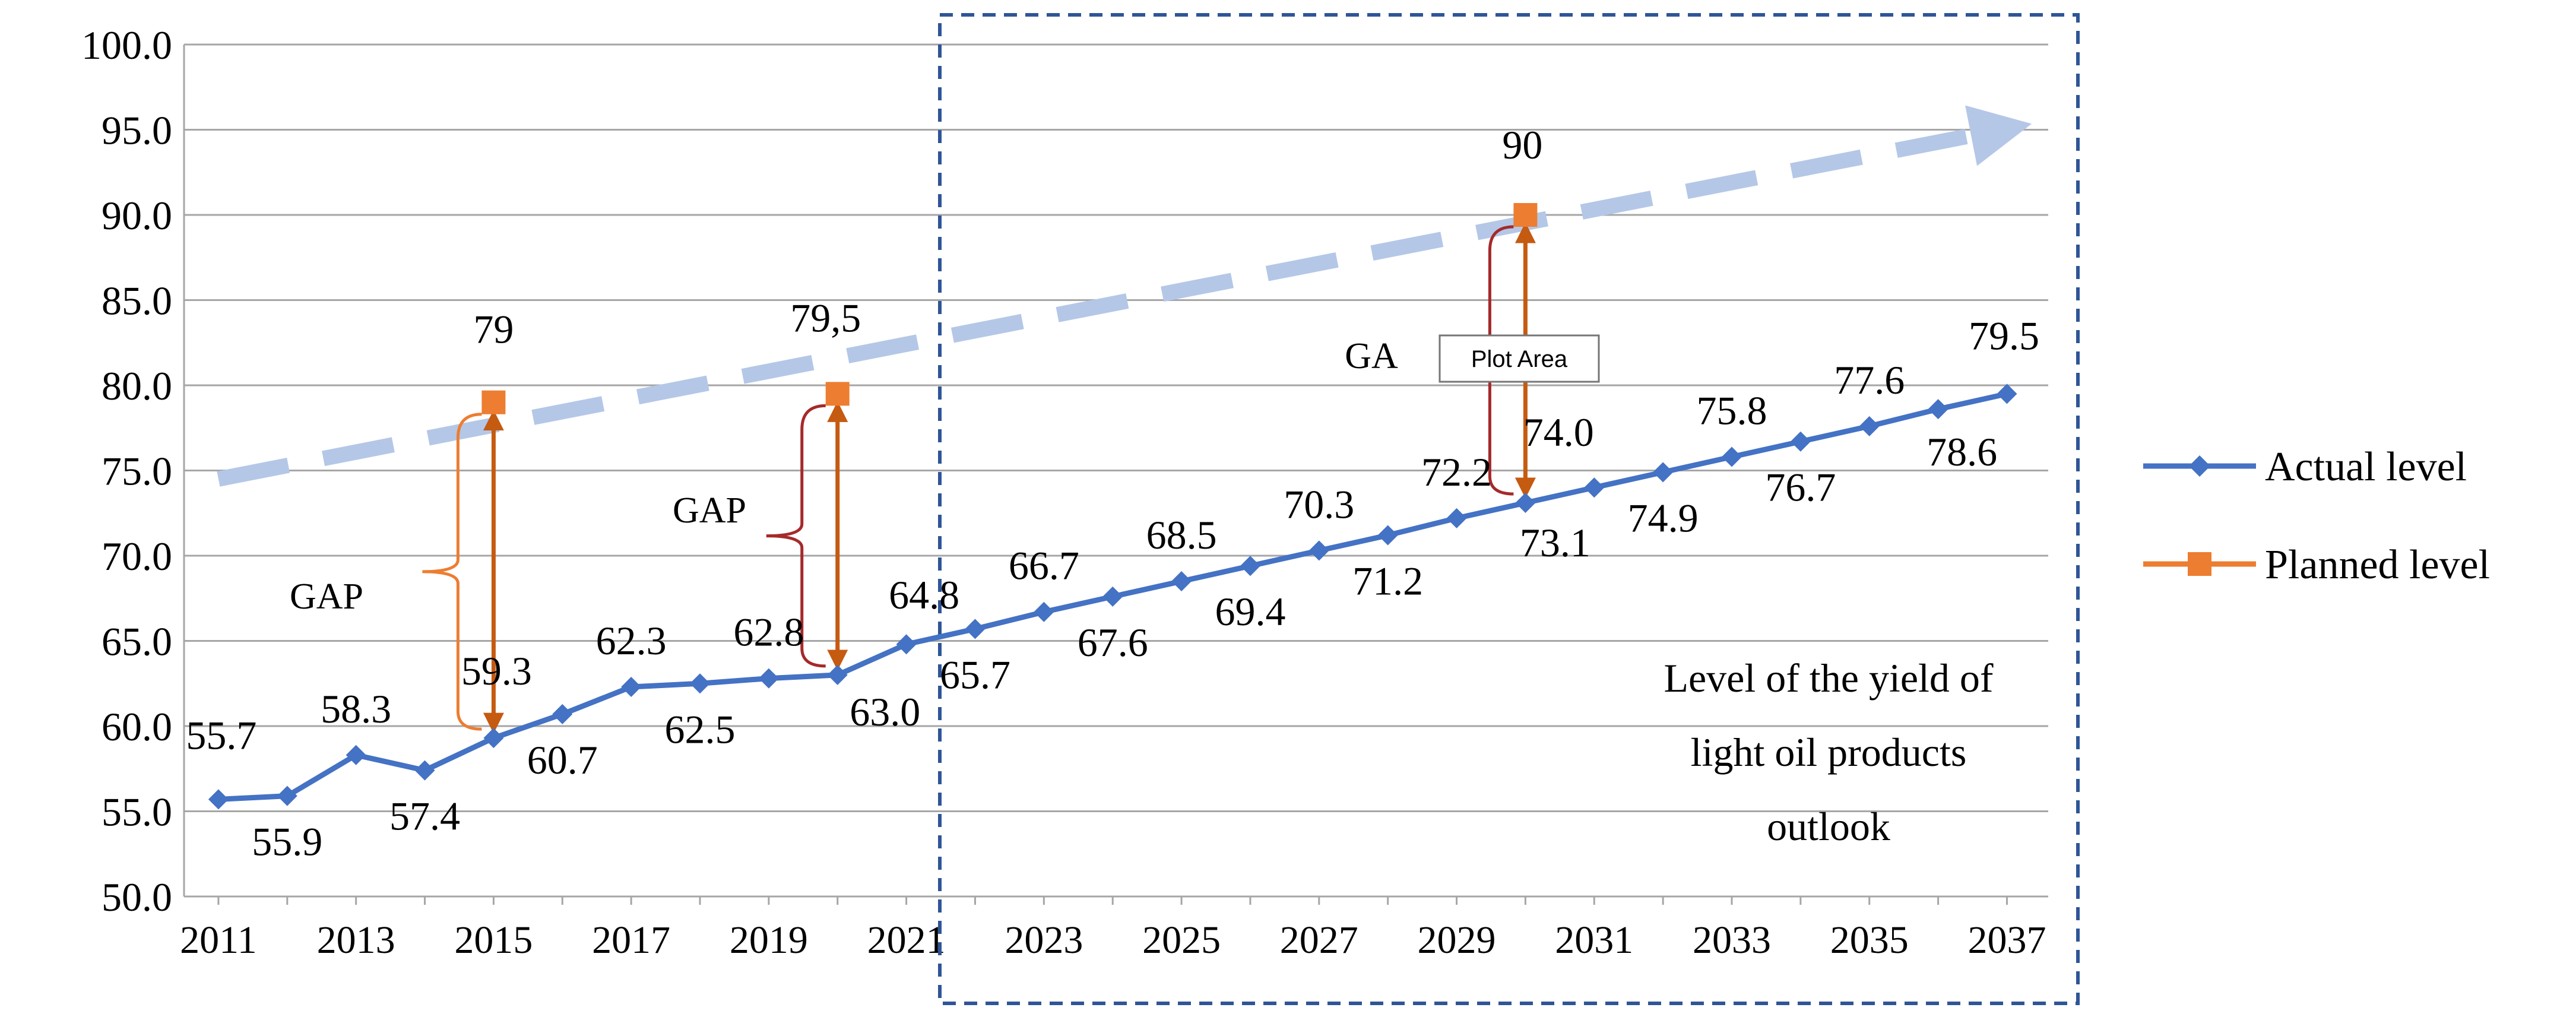 This screenshot has width=2576, height=1017. Describe the element at coordinates (137, 557) in the screenshot. I see `y-tick-label: 70.0` at that location.